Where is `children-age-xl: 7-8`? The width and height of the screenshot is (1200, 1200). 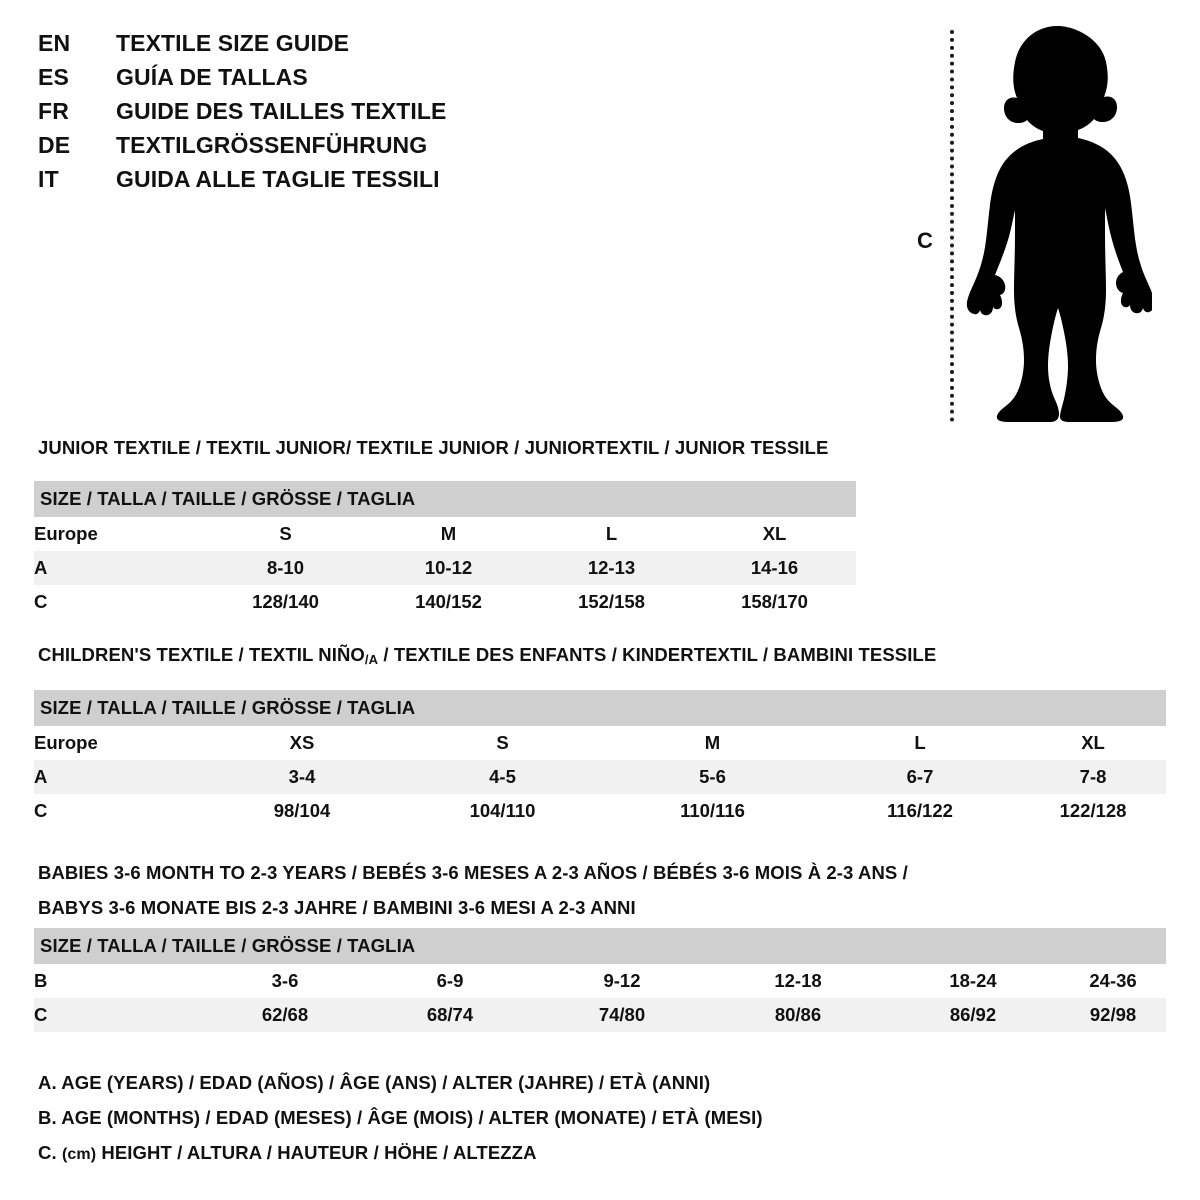 children-age-xl: 7-8 is located at coordinates (1093, 777).